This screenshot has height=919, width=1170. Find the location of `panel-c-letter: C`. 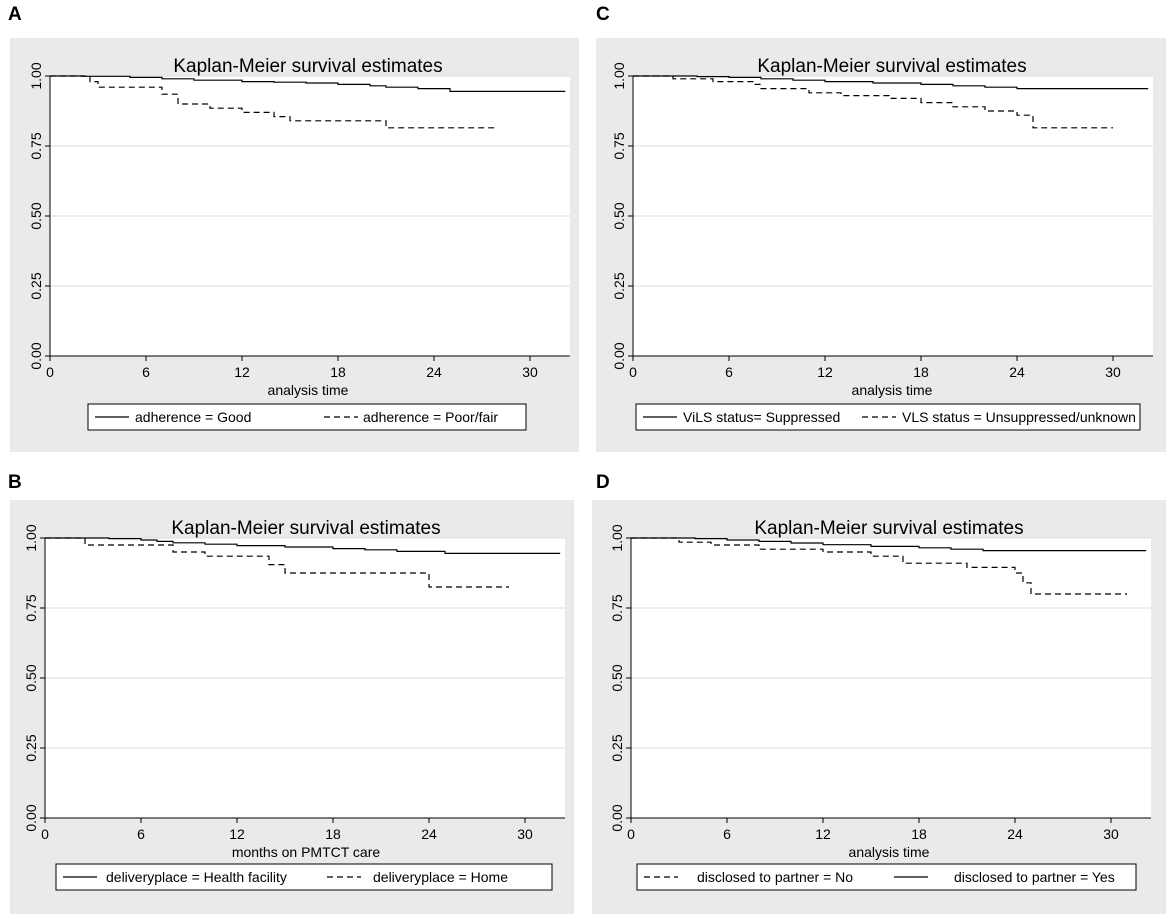

panel-c-letter: C is located at coordinates (603, 14).